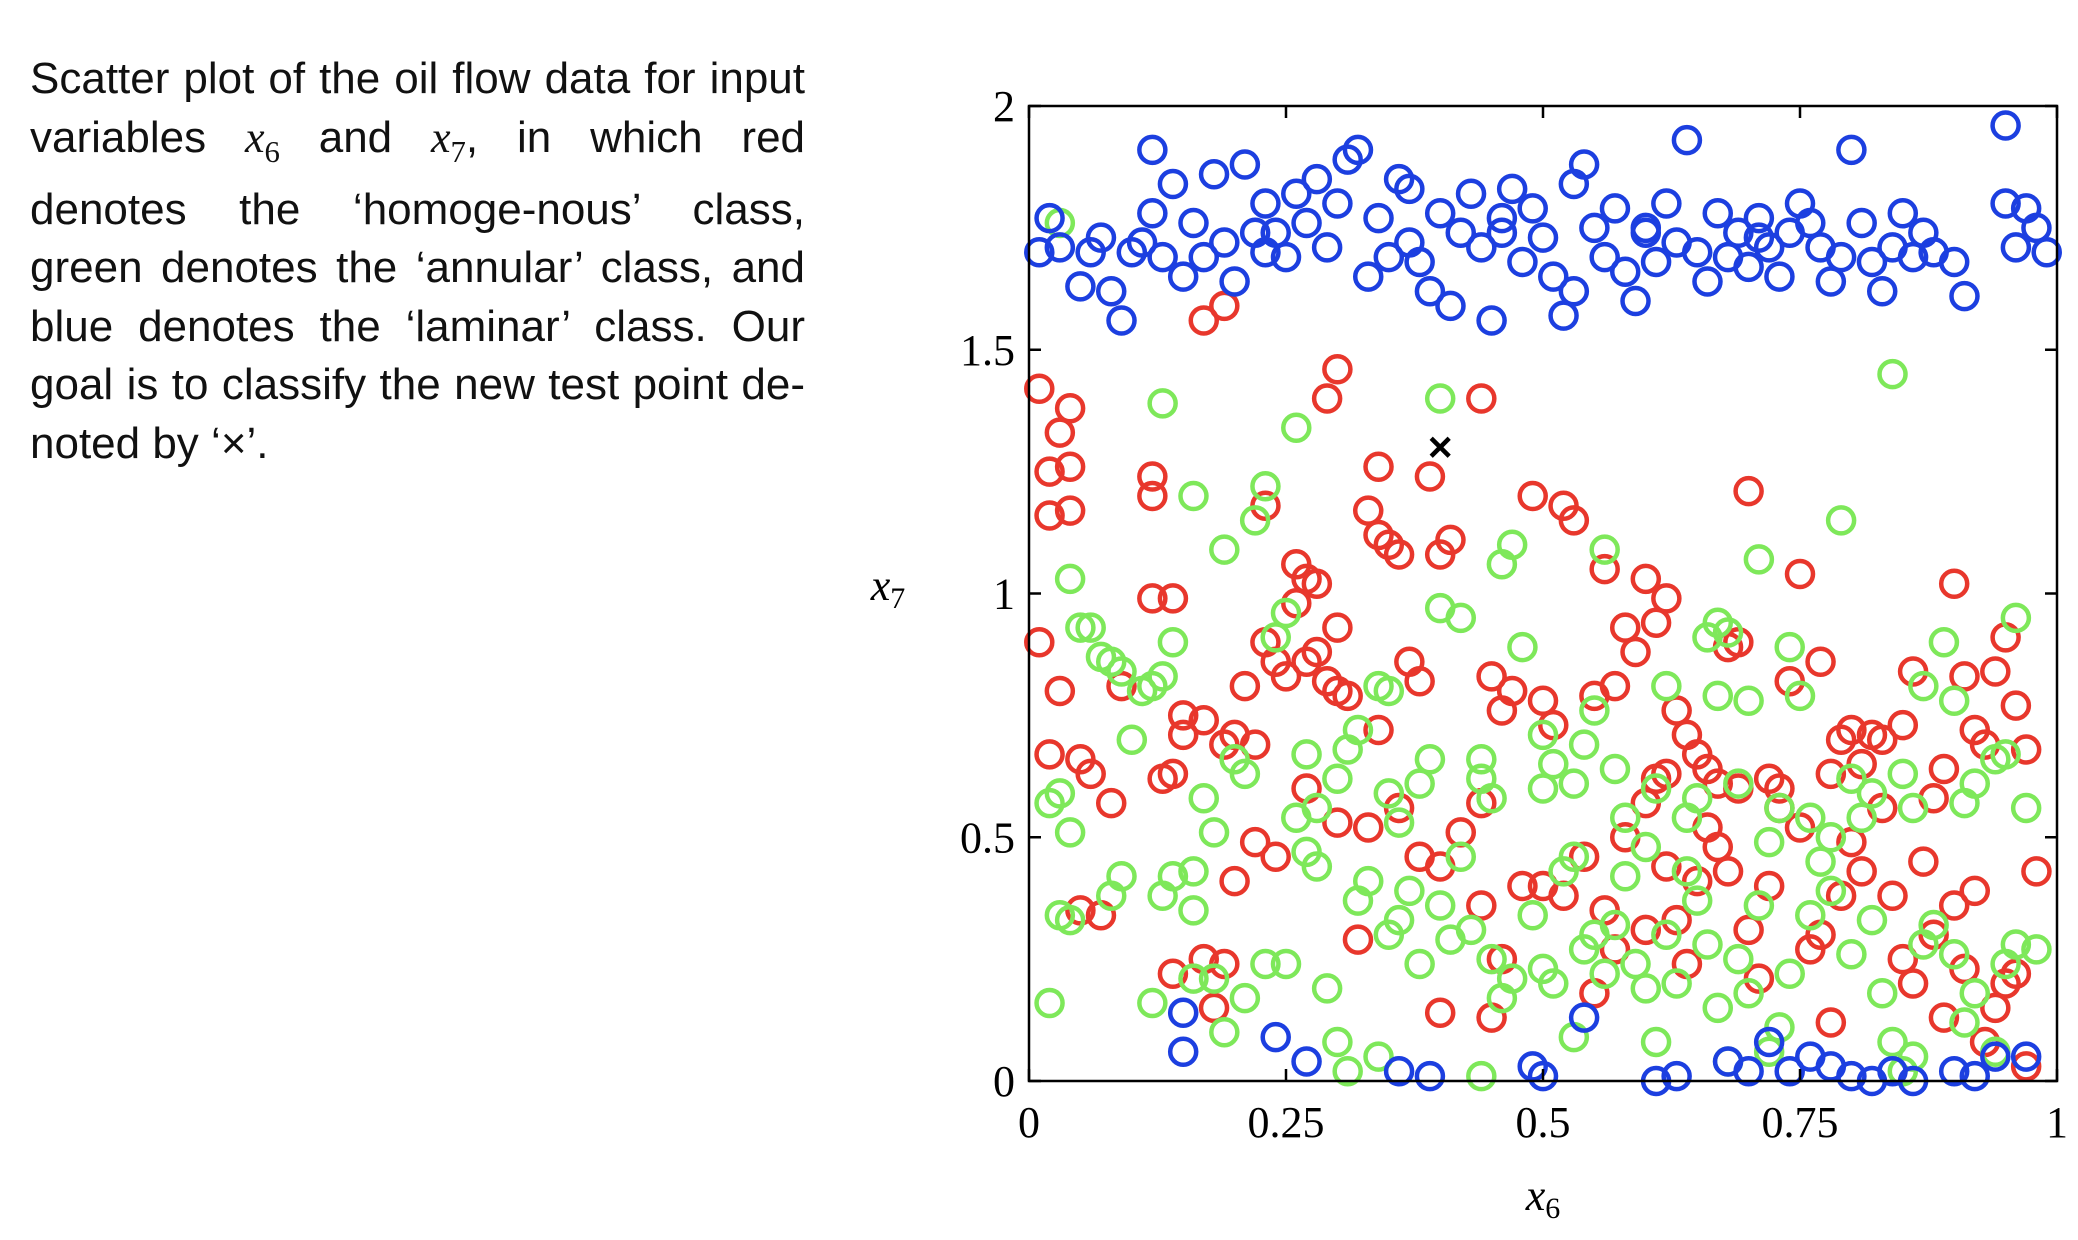 The image size is (2078, 1240). I want to click on y-tick-label: 2, so click(1004, 106).